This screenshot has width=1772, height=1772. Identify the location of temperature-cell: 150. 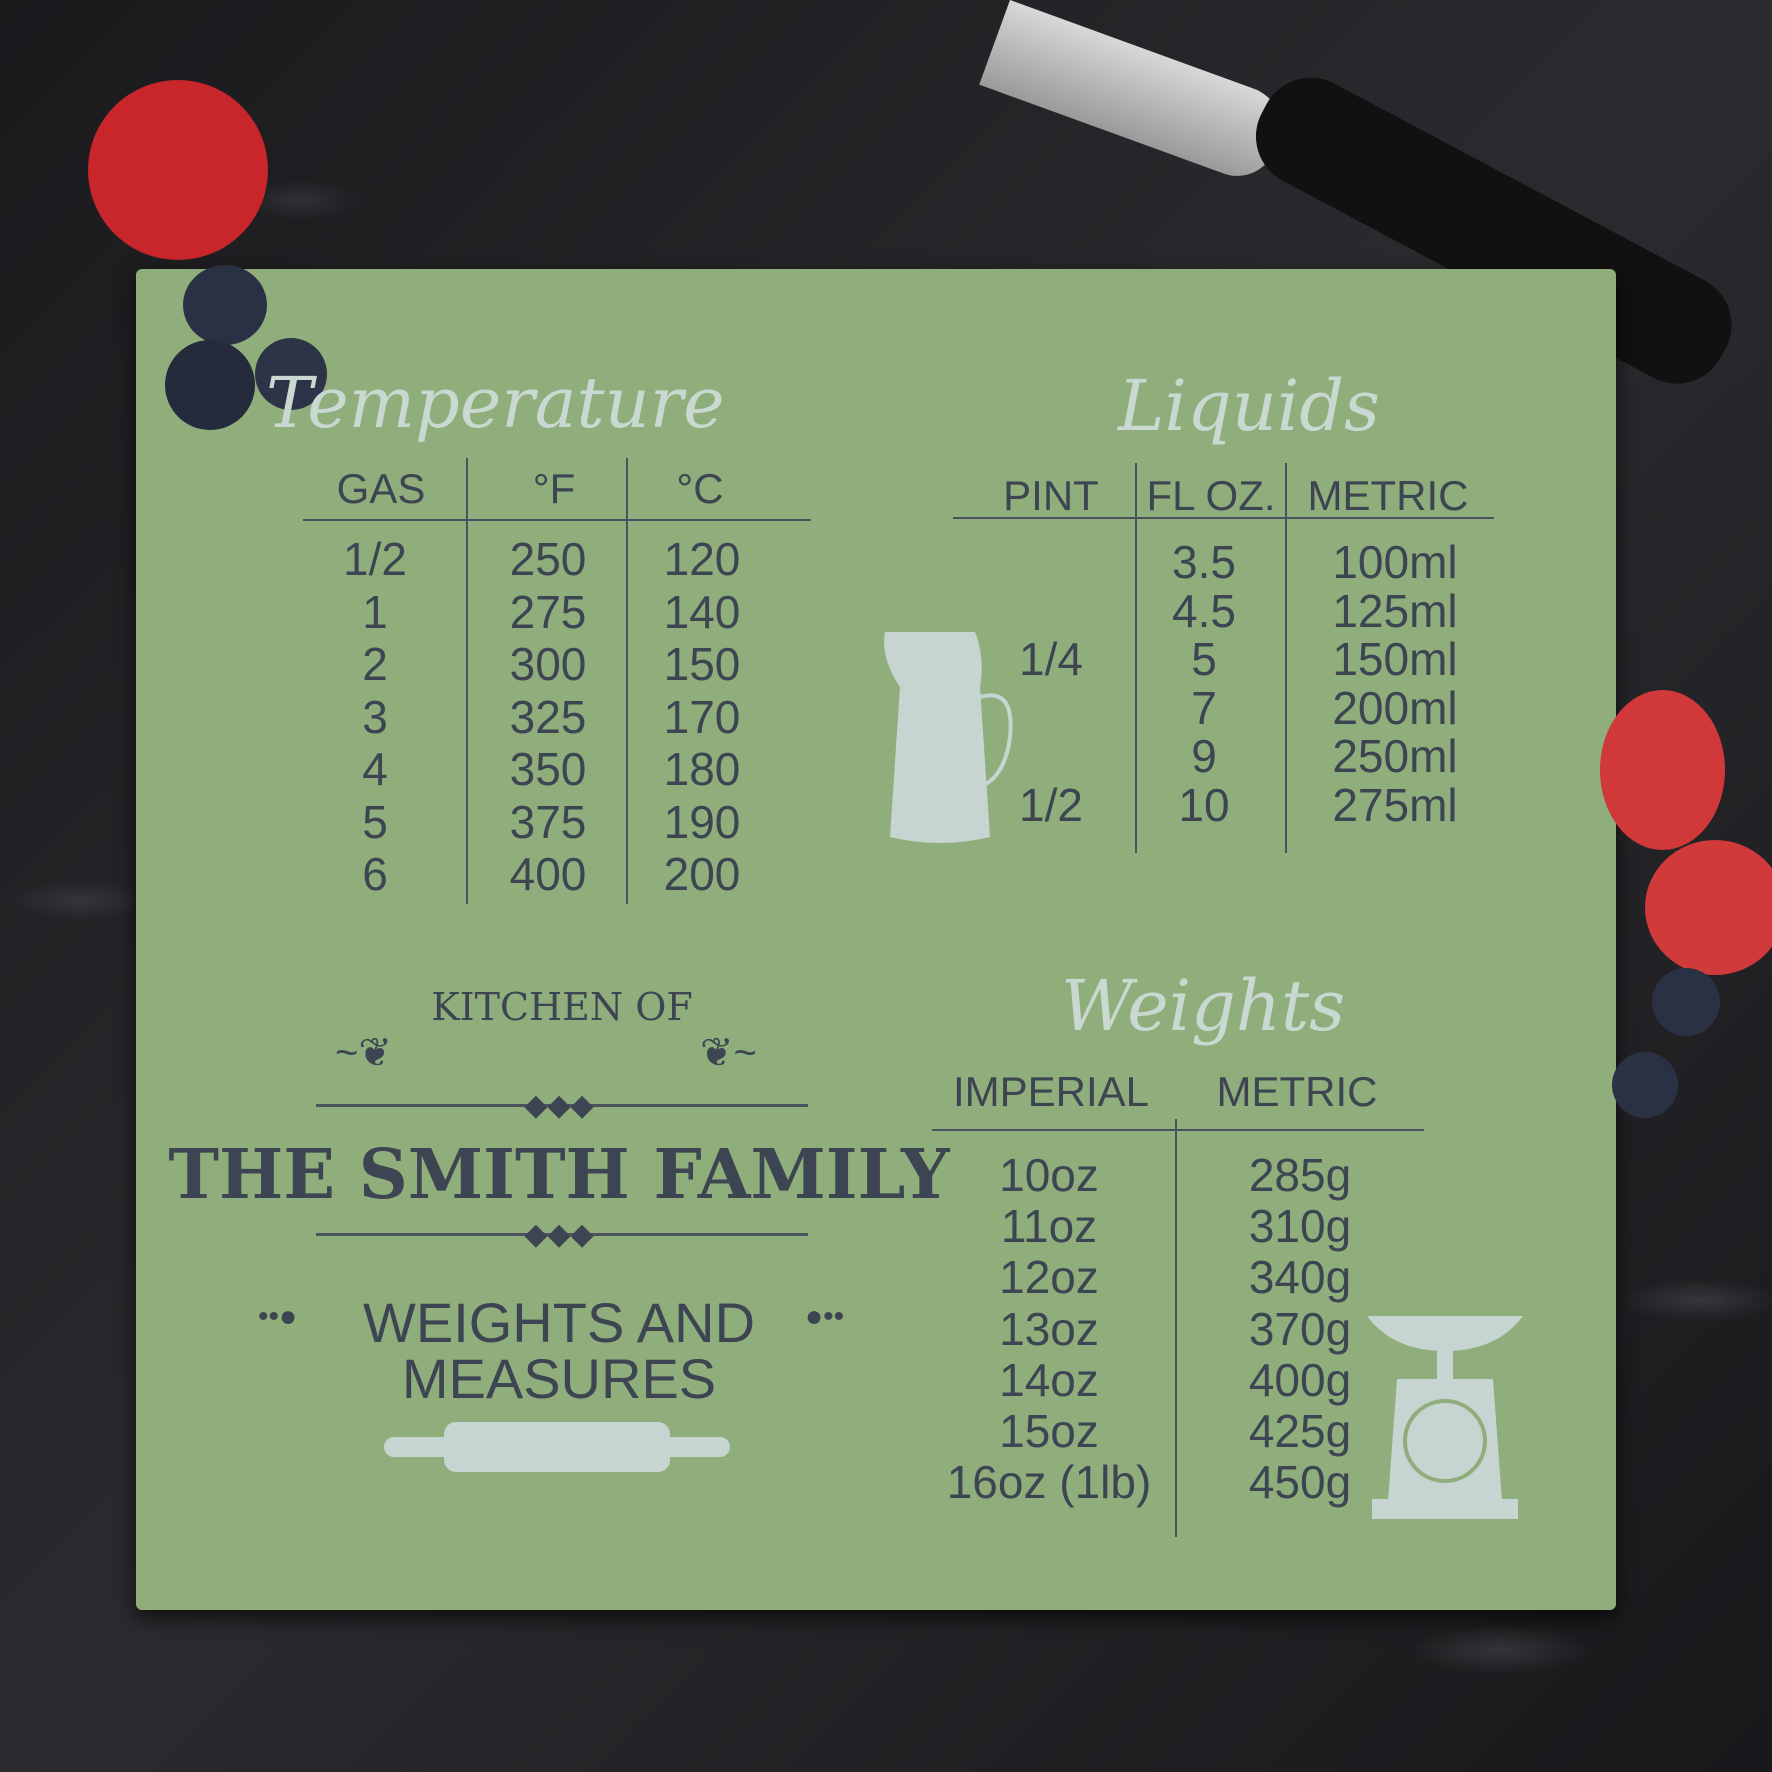
(702, 664).